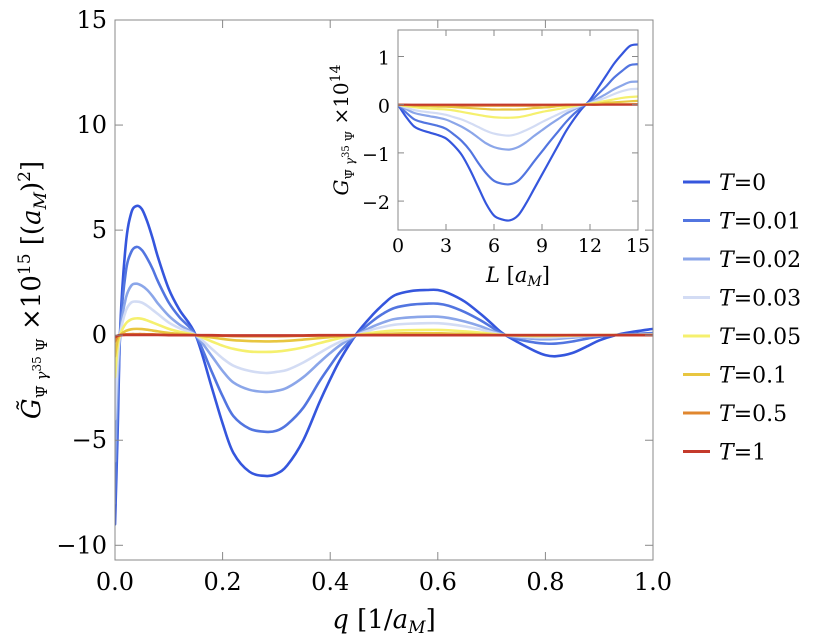  I want to click on inset-background, so click(518, 130).